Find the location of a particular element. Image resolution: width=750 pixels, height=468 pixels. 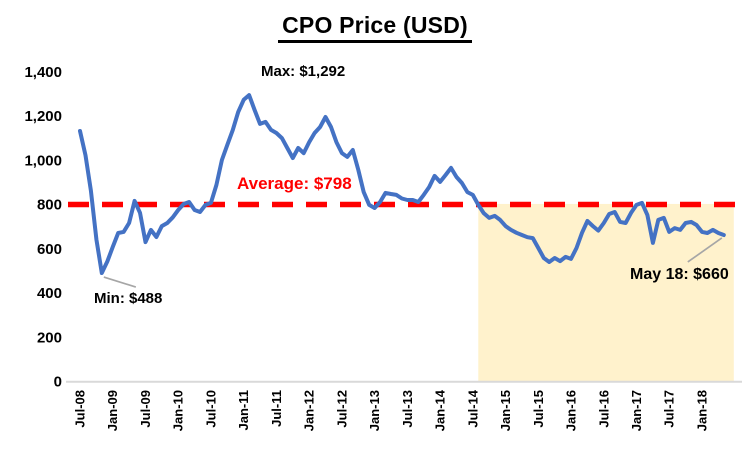

x-tick-label: Jan-10 is located at coordinates (178, 410).